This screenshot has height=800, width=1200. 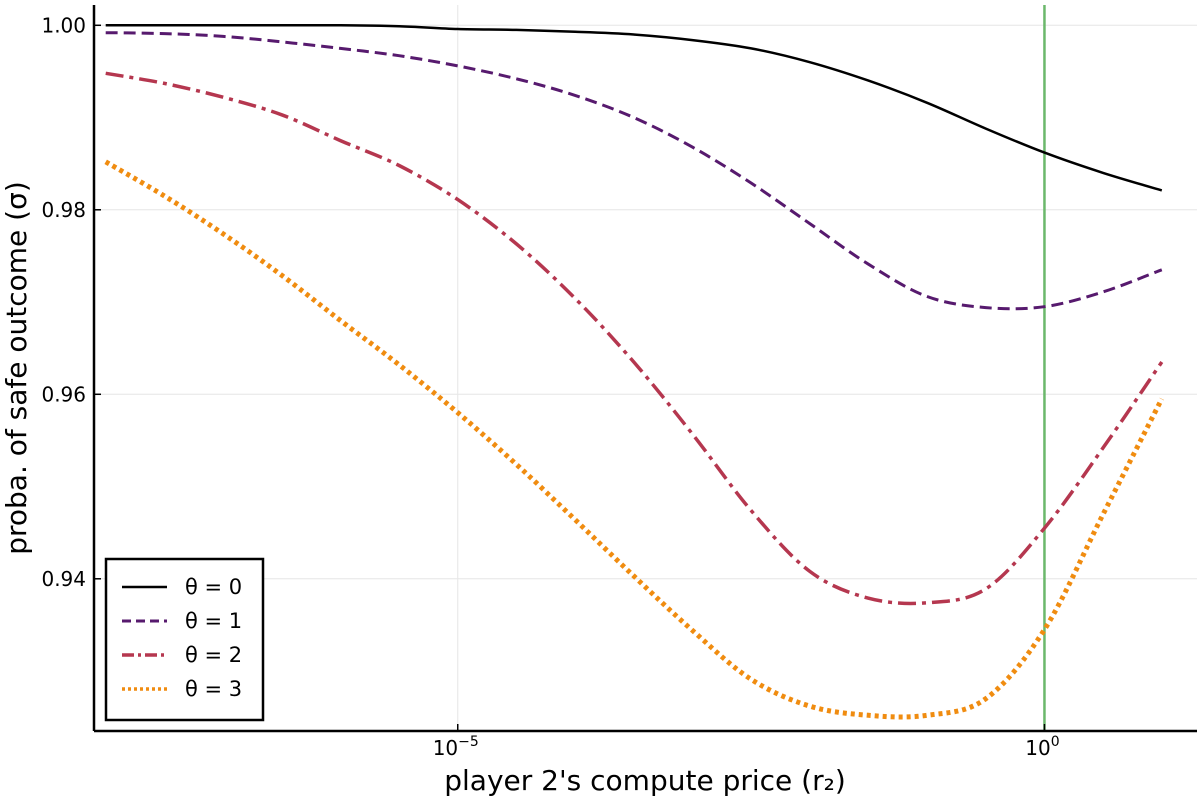 I want to click on y-tick-label: 0.98, so click(x=63, y=210).